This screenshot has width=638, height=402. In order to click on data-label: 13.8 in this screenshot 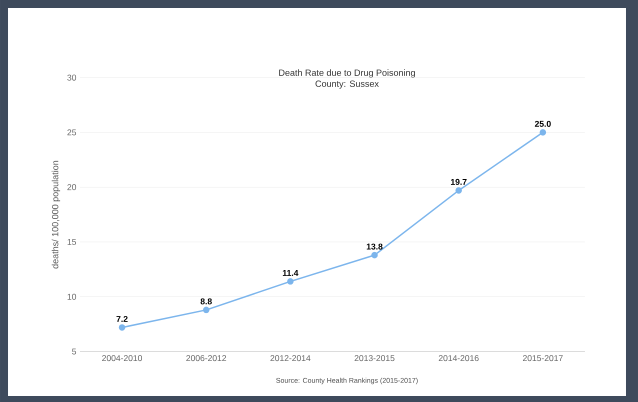, I will do `click(374, 247)`.